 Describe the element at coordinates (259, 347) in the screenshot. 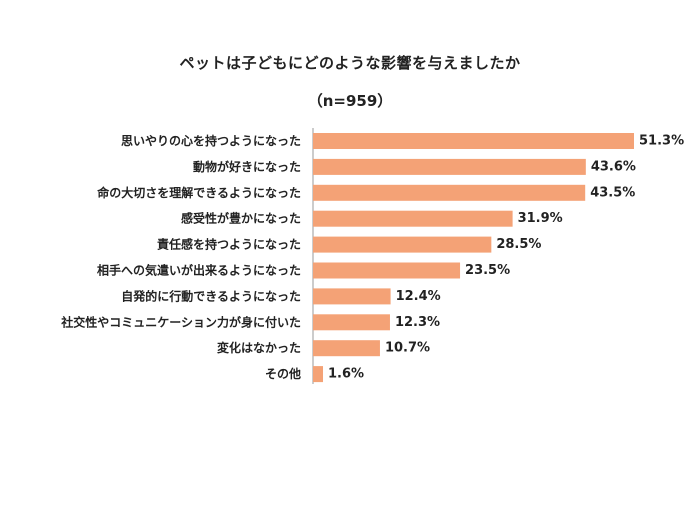

I see `category-label: 変化はなかった` at that location.